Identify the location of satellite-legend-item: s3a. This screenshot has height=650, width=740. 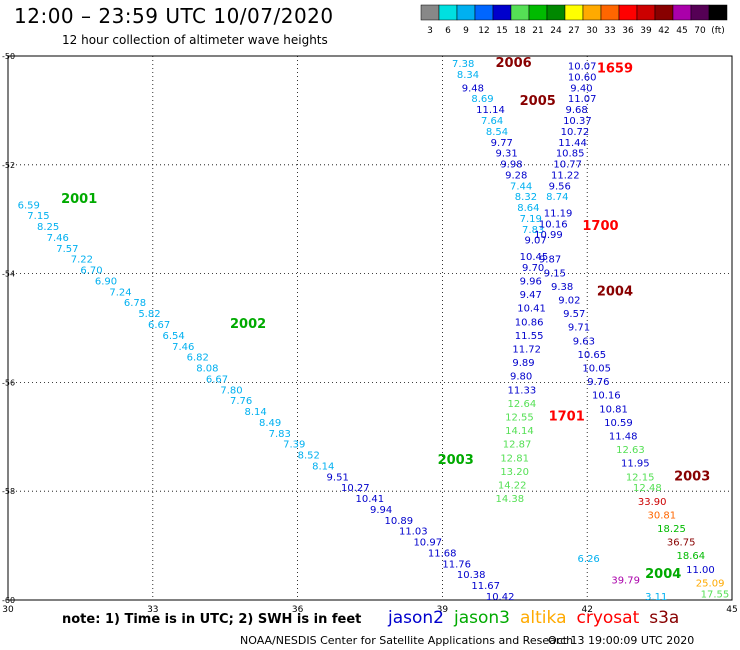
(664, 618).